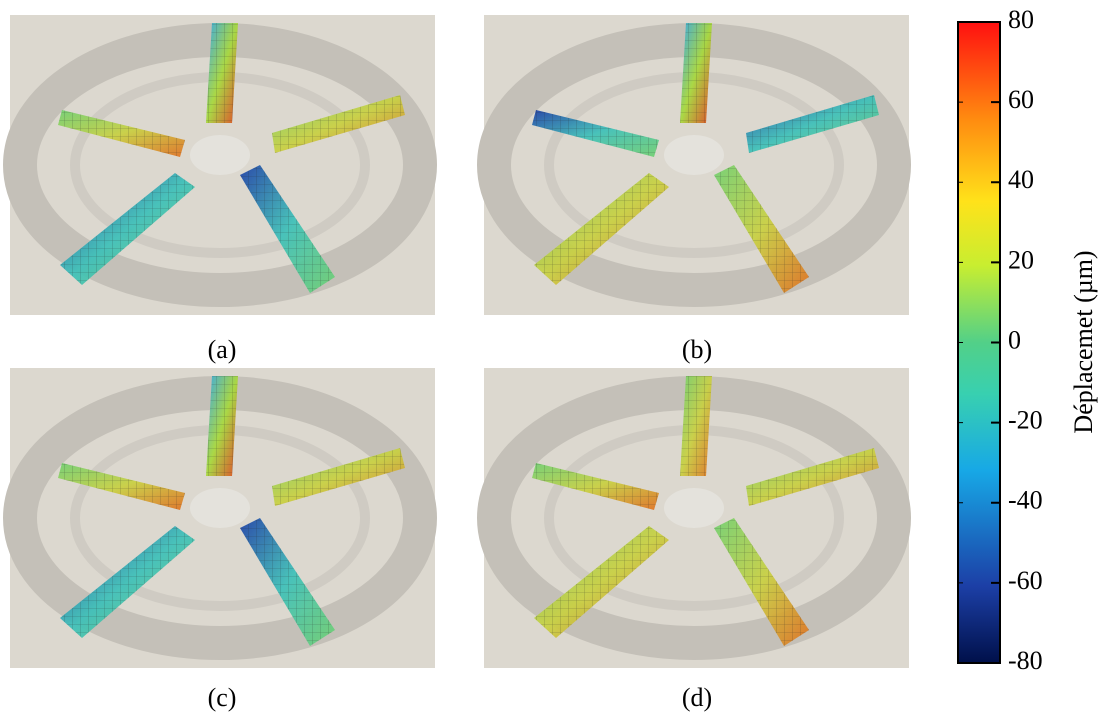 This screenshot has height=719, width=1104. Describe the element at coordinates (1021, 99) in the screenshot. I see `colorbar-tick-label: 60` at that location.